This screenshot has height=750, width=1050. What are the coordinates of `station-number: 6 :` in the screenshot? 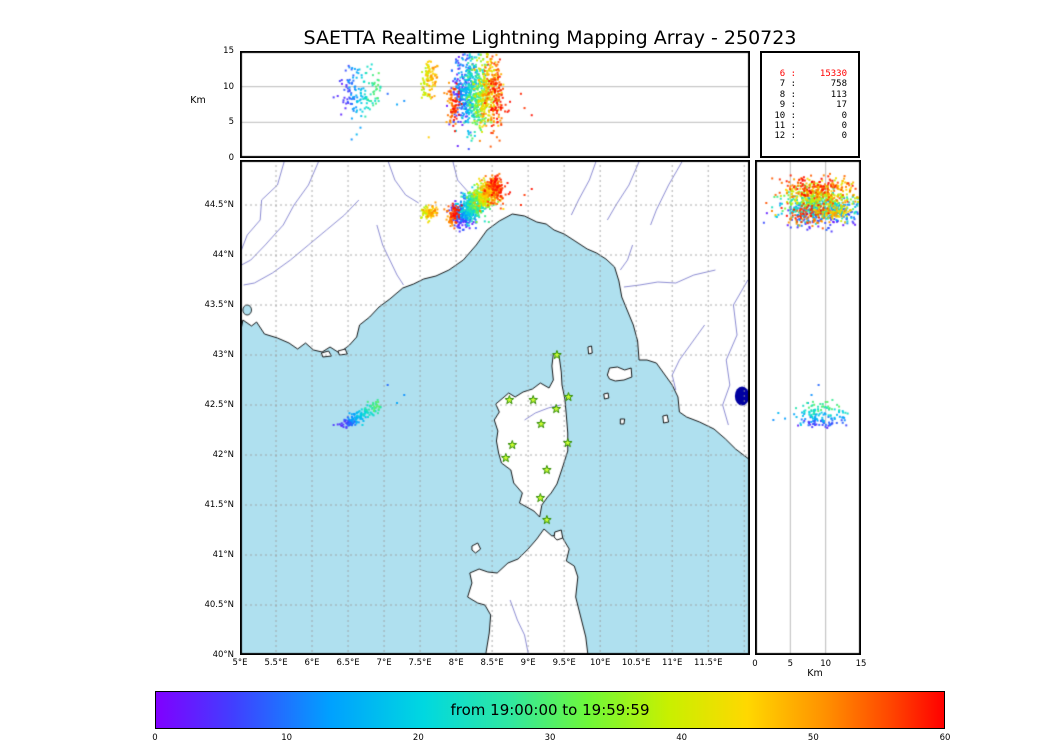 It's located at (787, 74).